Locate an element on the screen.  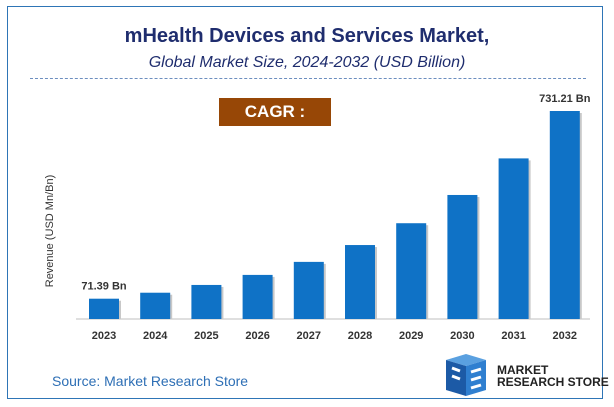
bar-2023 is located at coordinates (104, 308).